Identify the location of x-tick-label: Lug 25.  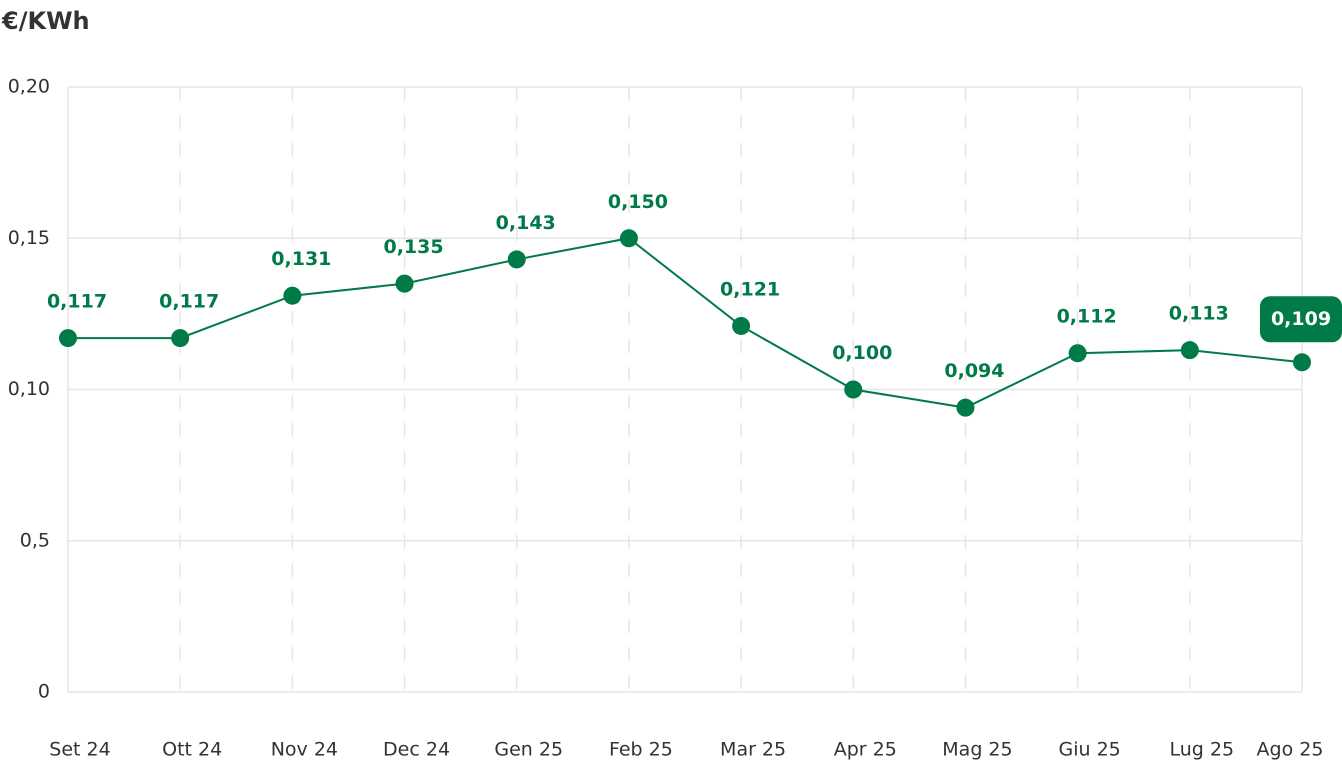
(1202, 750).